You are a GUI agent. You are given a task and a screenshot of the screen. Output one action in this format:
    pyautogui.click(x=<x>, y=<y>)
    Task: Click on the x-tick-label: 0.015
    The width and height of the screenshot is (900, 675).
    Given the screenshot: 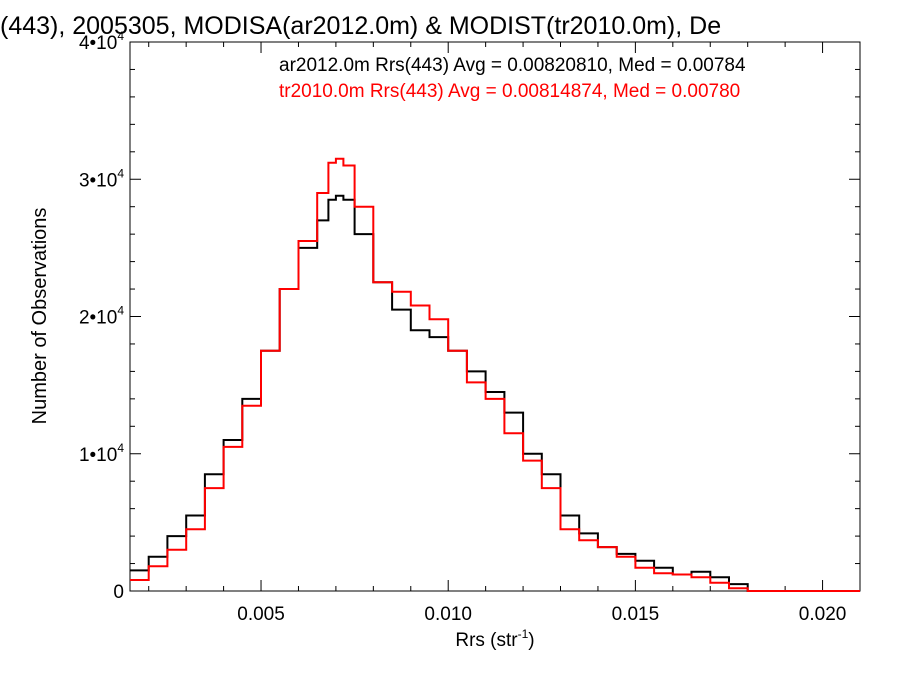 What is the action you would take?
    pyautogui.click(x=636, y=614)
    